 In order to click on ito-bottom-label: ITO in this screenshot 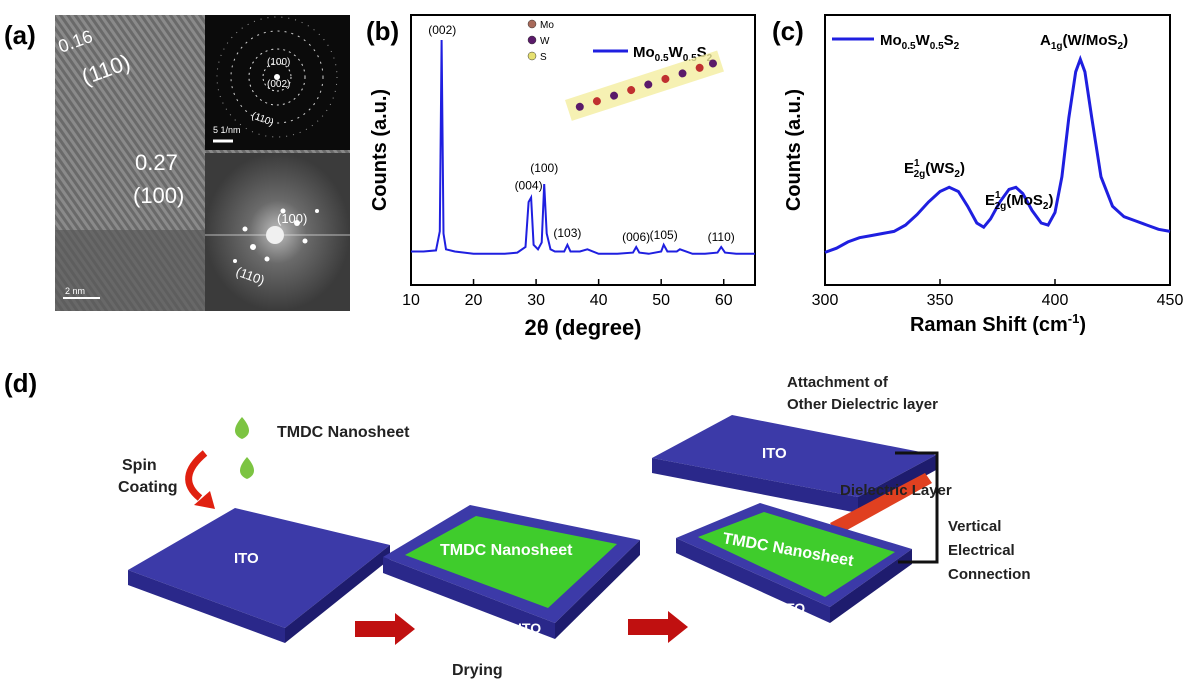, I will do `click(793, 608)`.